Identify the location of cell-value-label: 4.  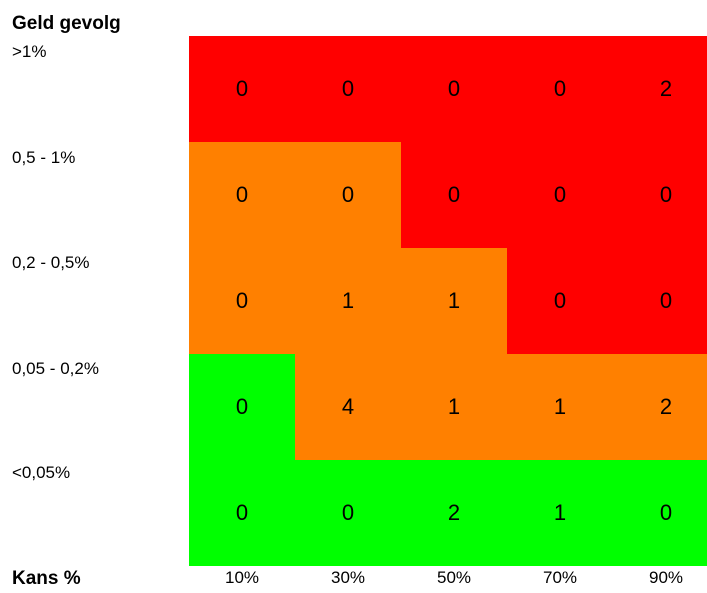
(348, 406).